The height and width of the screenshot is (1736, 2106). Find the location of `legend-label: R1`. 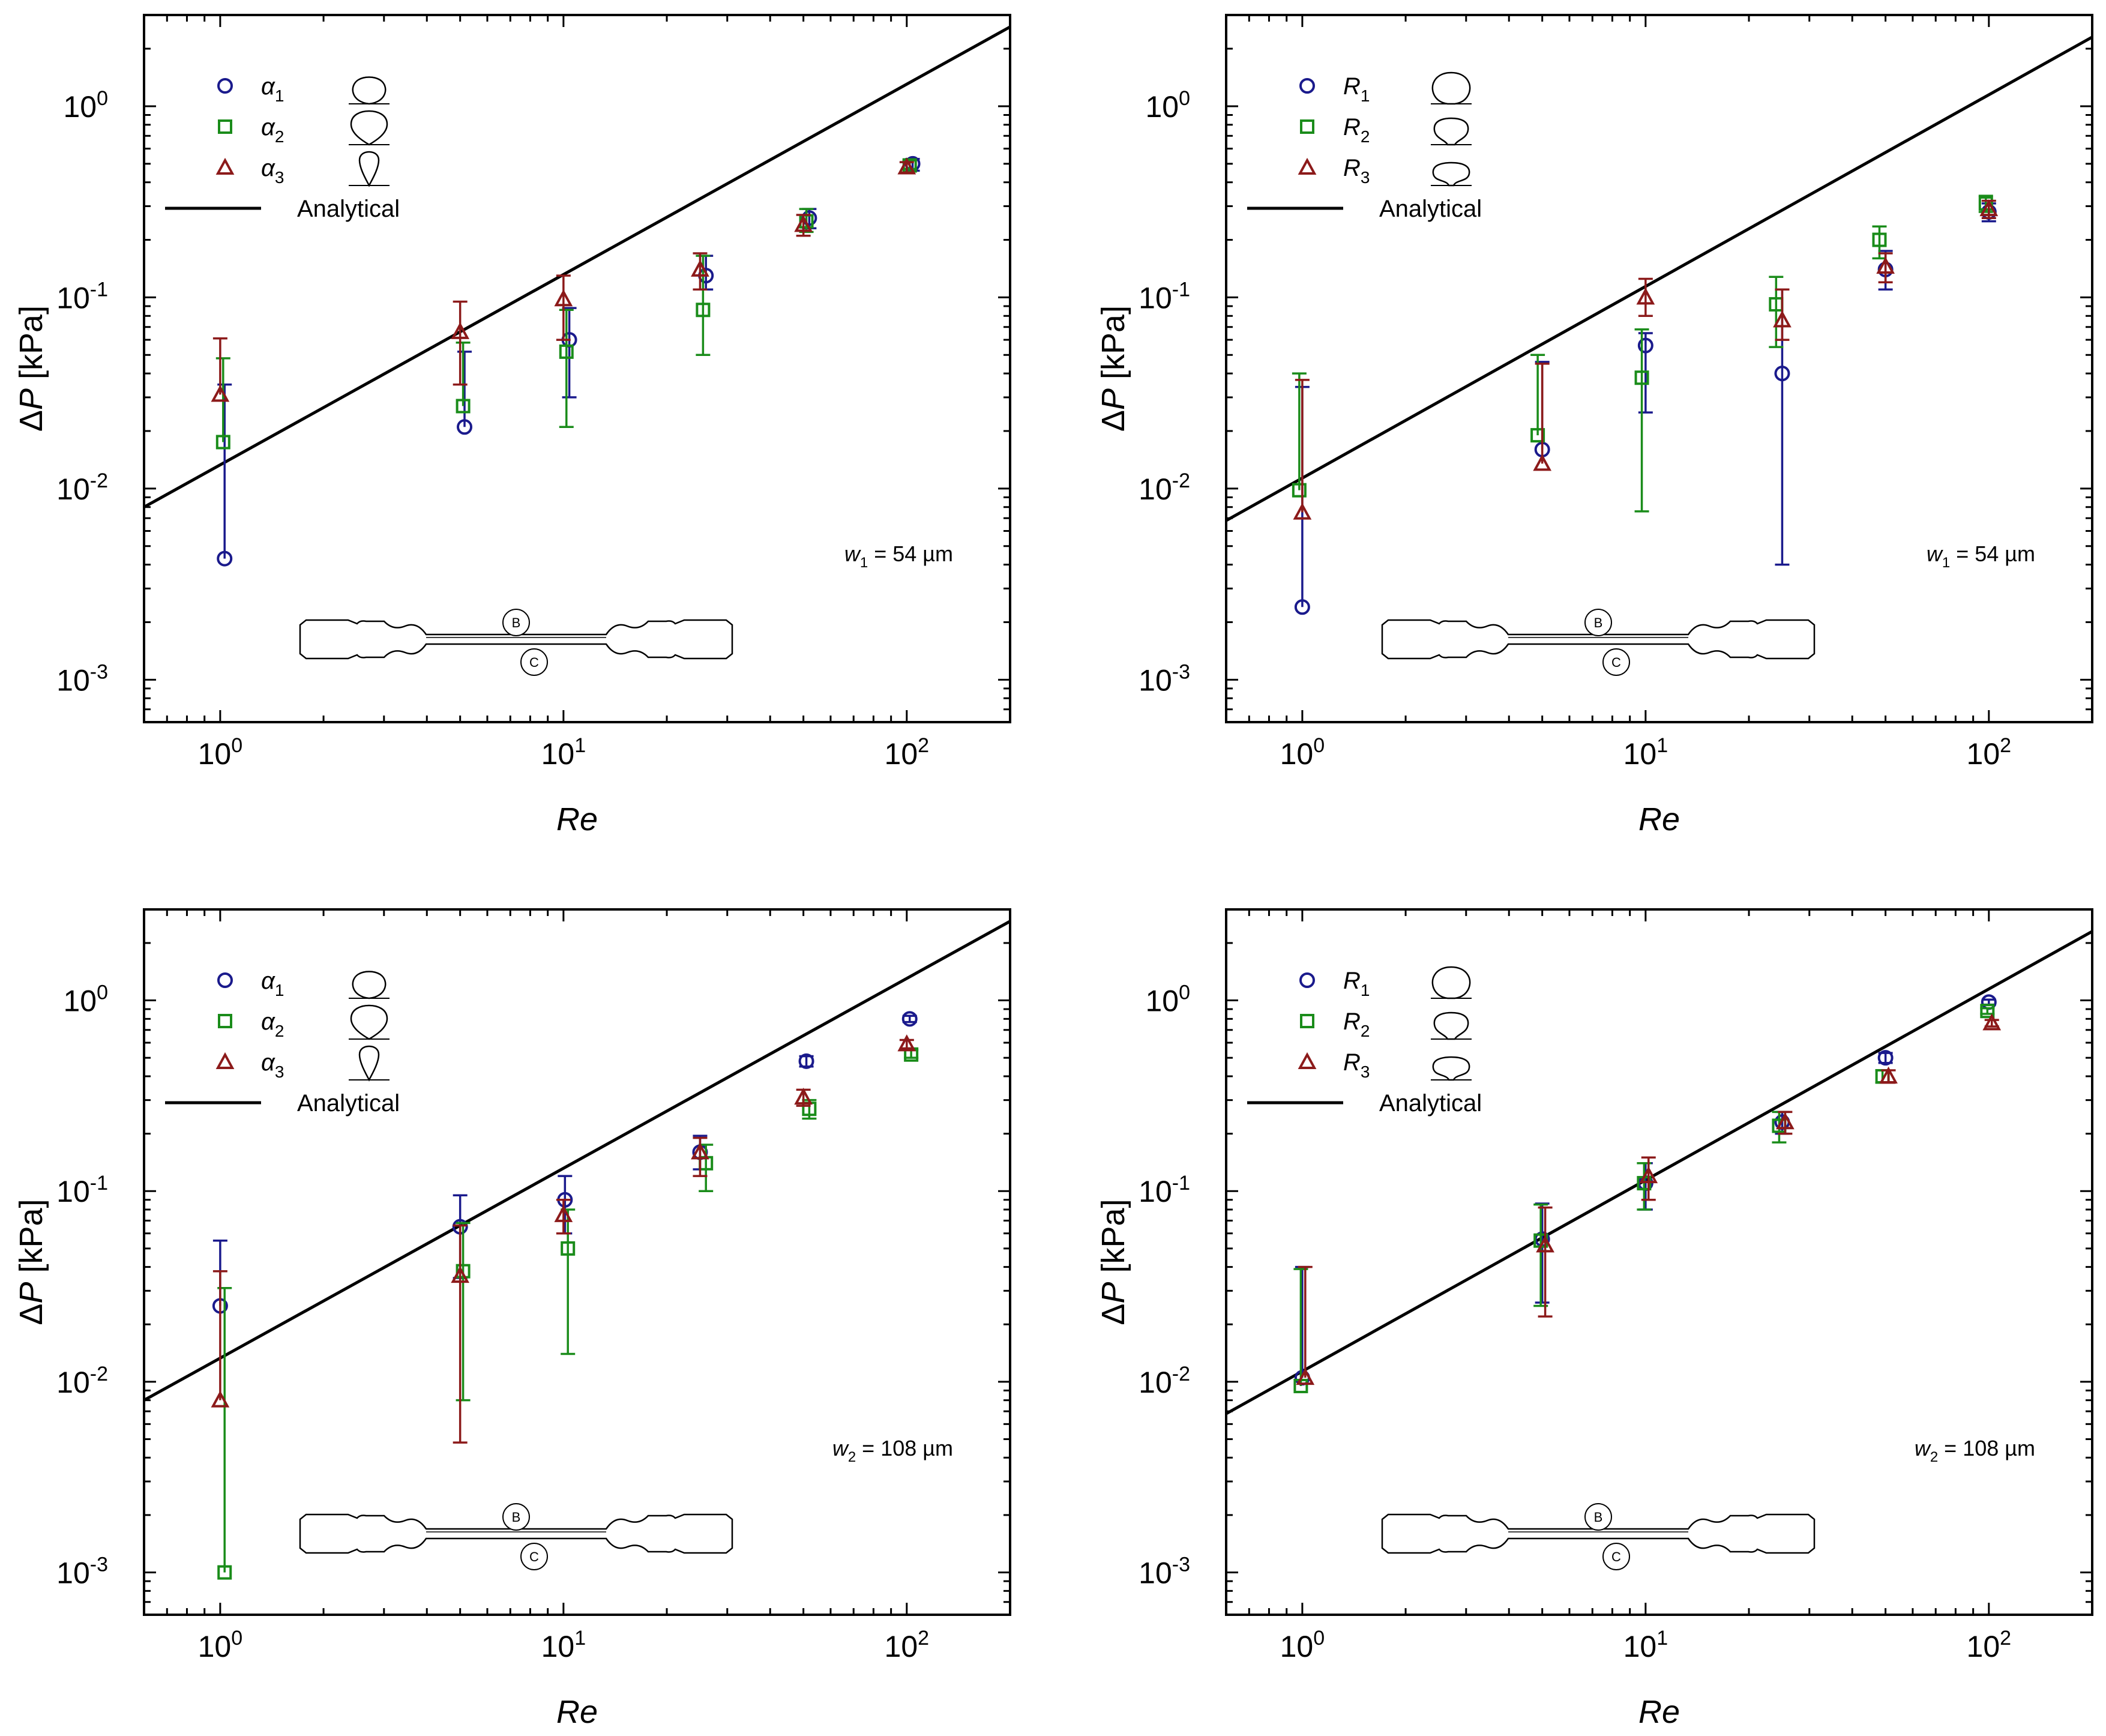

legend-label: R1 is located at coordinates (1356, 983).